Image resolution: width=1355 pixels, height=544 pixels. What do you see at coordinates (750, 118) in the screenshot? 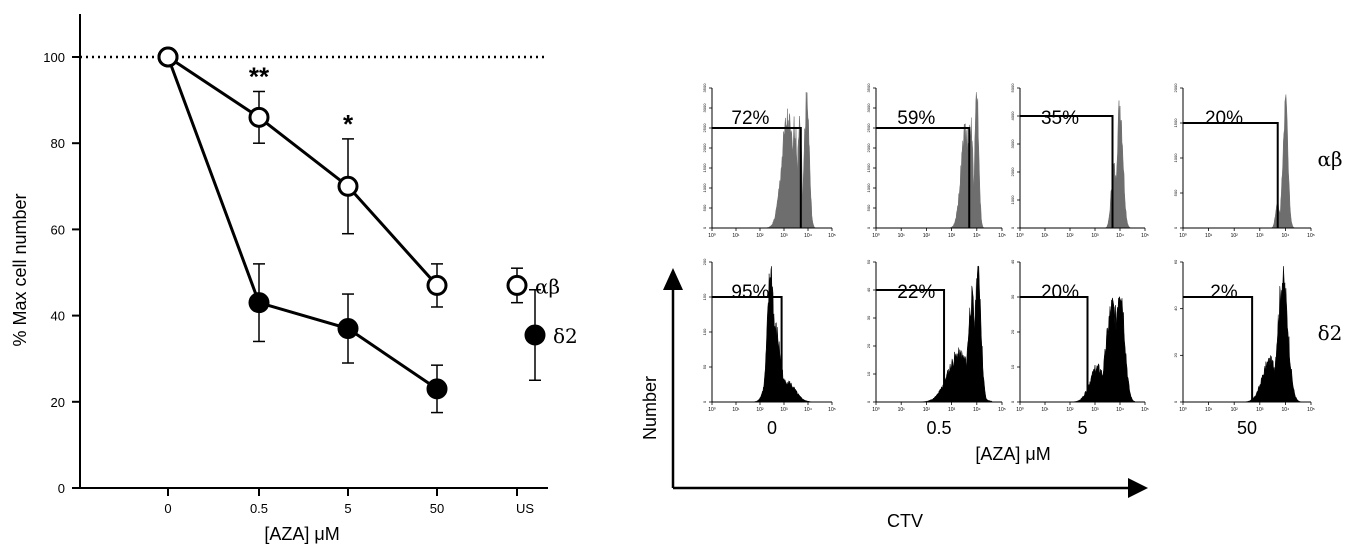
I see `gate-percent: 72%` at bounding box center [750, 118].